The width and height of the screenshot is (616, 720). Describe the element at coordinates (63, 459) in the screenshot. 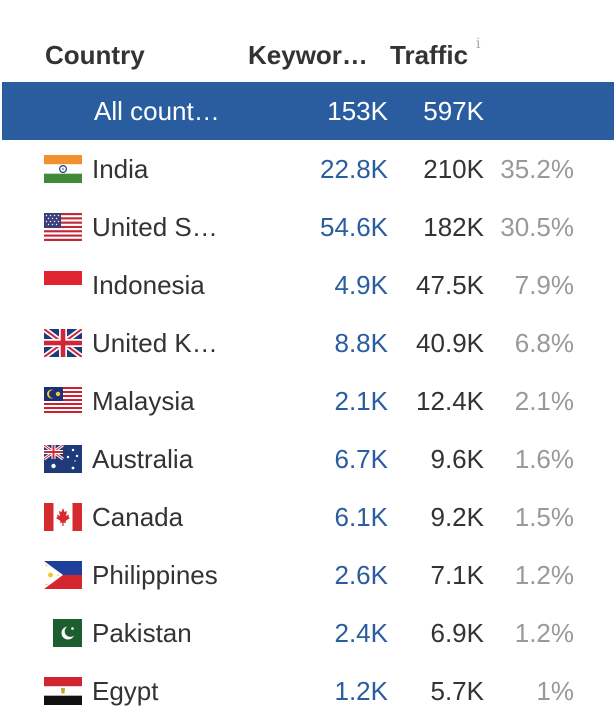

I see `australia-flag-icon` at that location.